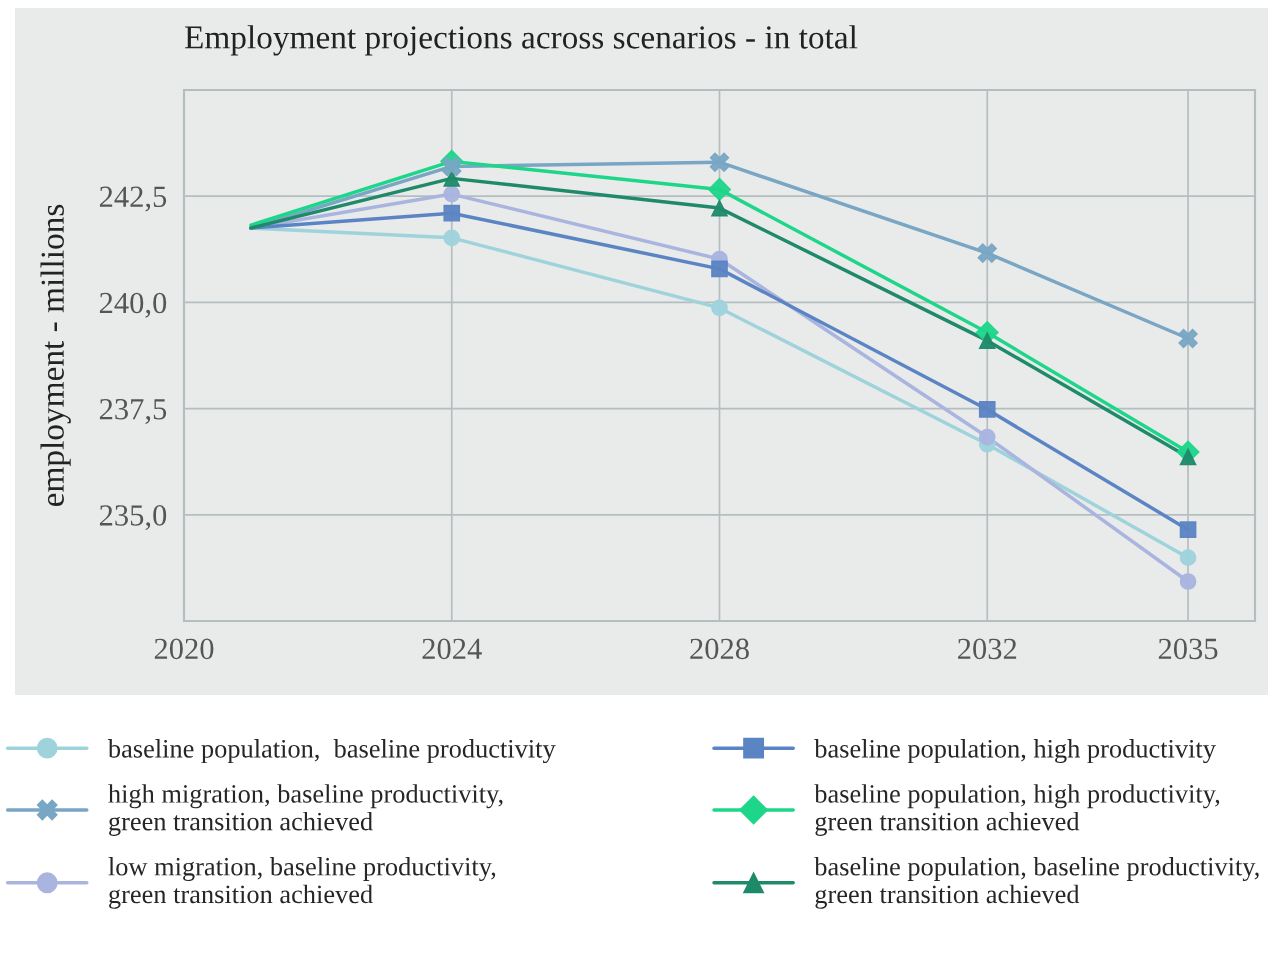 This screenshot has height=960, width=1268. What do you see at coordinates (1017, 810) in the screenshot?
I see `legend-label: baseline population, high productivity, green transition achieved` at bounding box center [1017, 810].